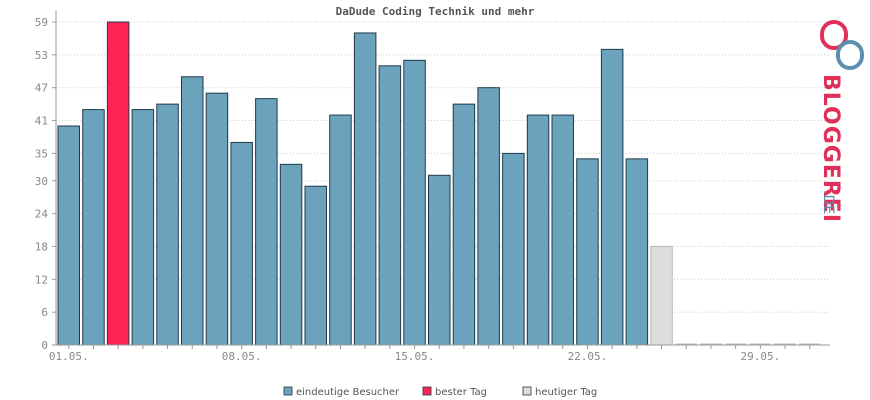 This screenshot has height=400, width=870. Describe the element at coordinates (566, 392) in the screenshot. I see `legend-label: heutiger Tag` at that location.